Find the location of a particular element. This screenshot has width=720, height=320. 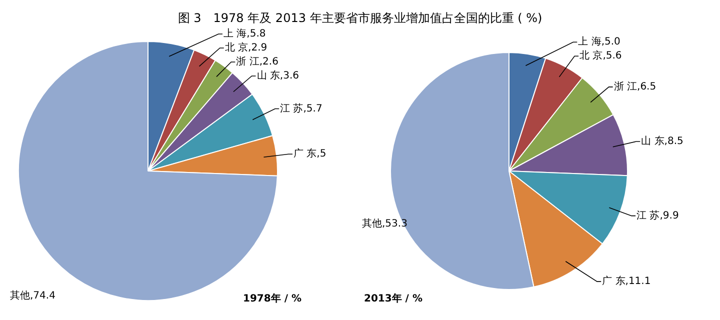

text: 2013年 / % is located at coordinates (393, 298).